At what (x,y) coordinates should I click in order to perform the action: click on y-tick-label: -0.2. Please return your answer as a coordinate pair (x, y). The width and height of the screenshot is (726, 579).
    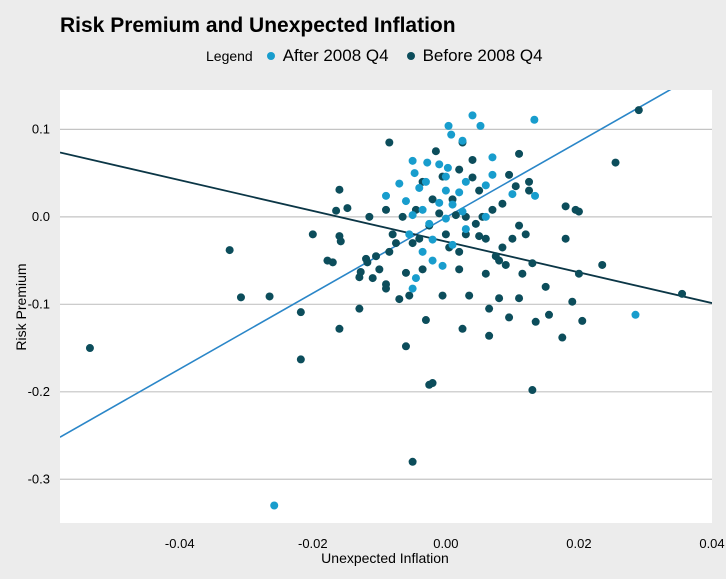
    Looking at the image, I should click on (39, 391).